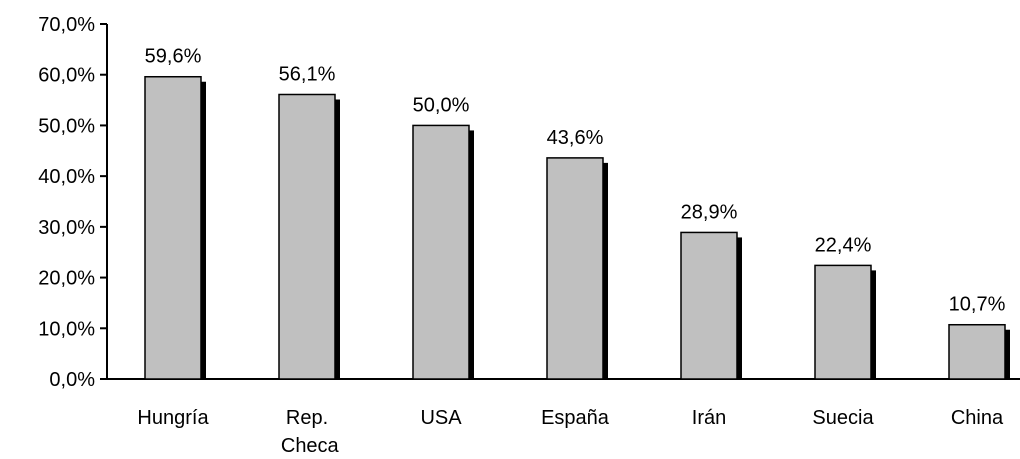 The image size is (1020, 459). I want to click on value-label: 50,0%, so click(441, 105).